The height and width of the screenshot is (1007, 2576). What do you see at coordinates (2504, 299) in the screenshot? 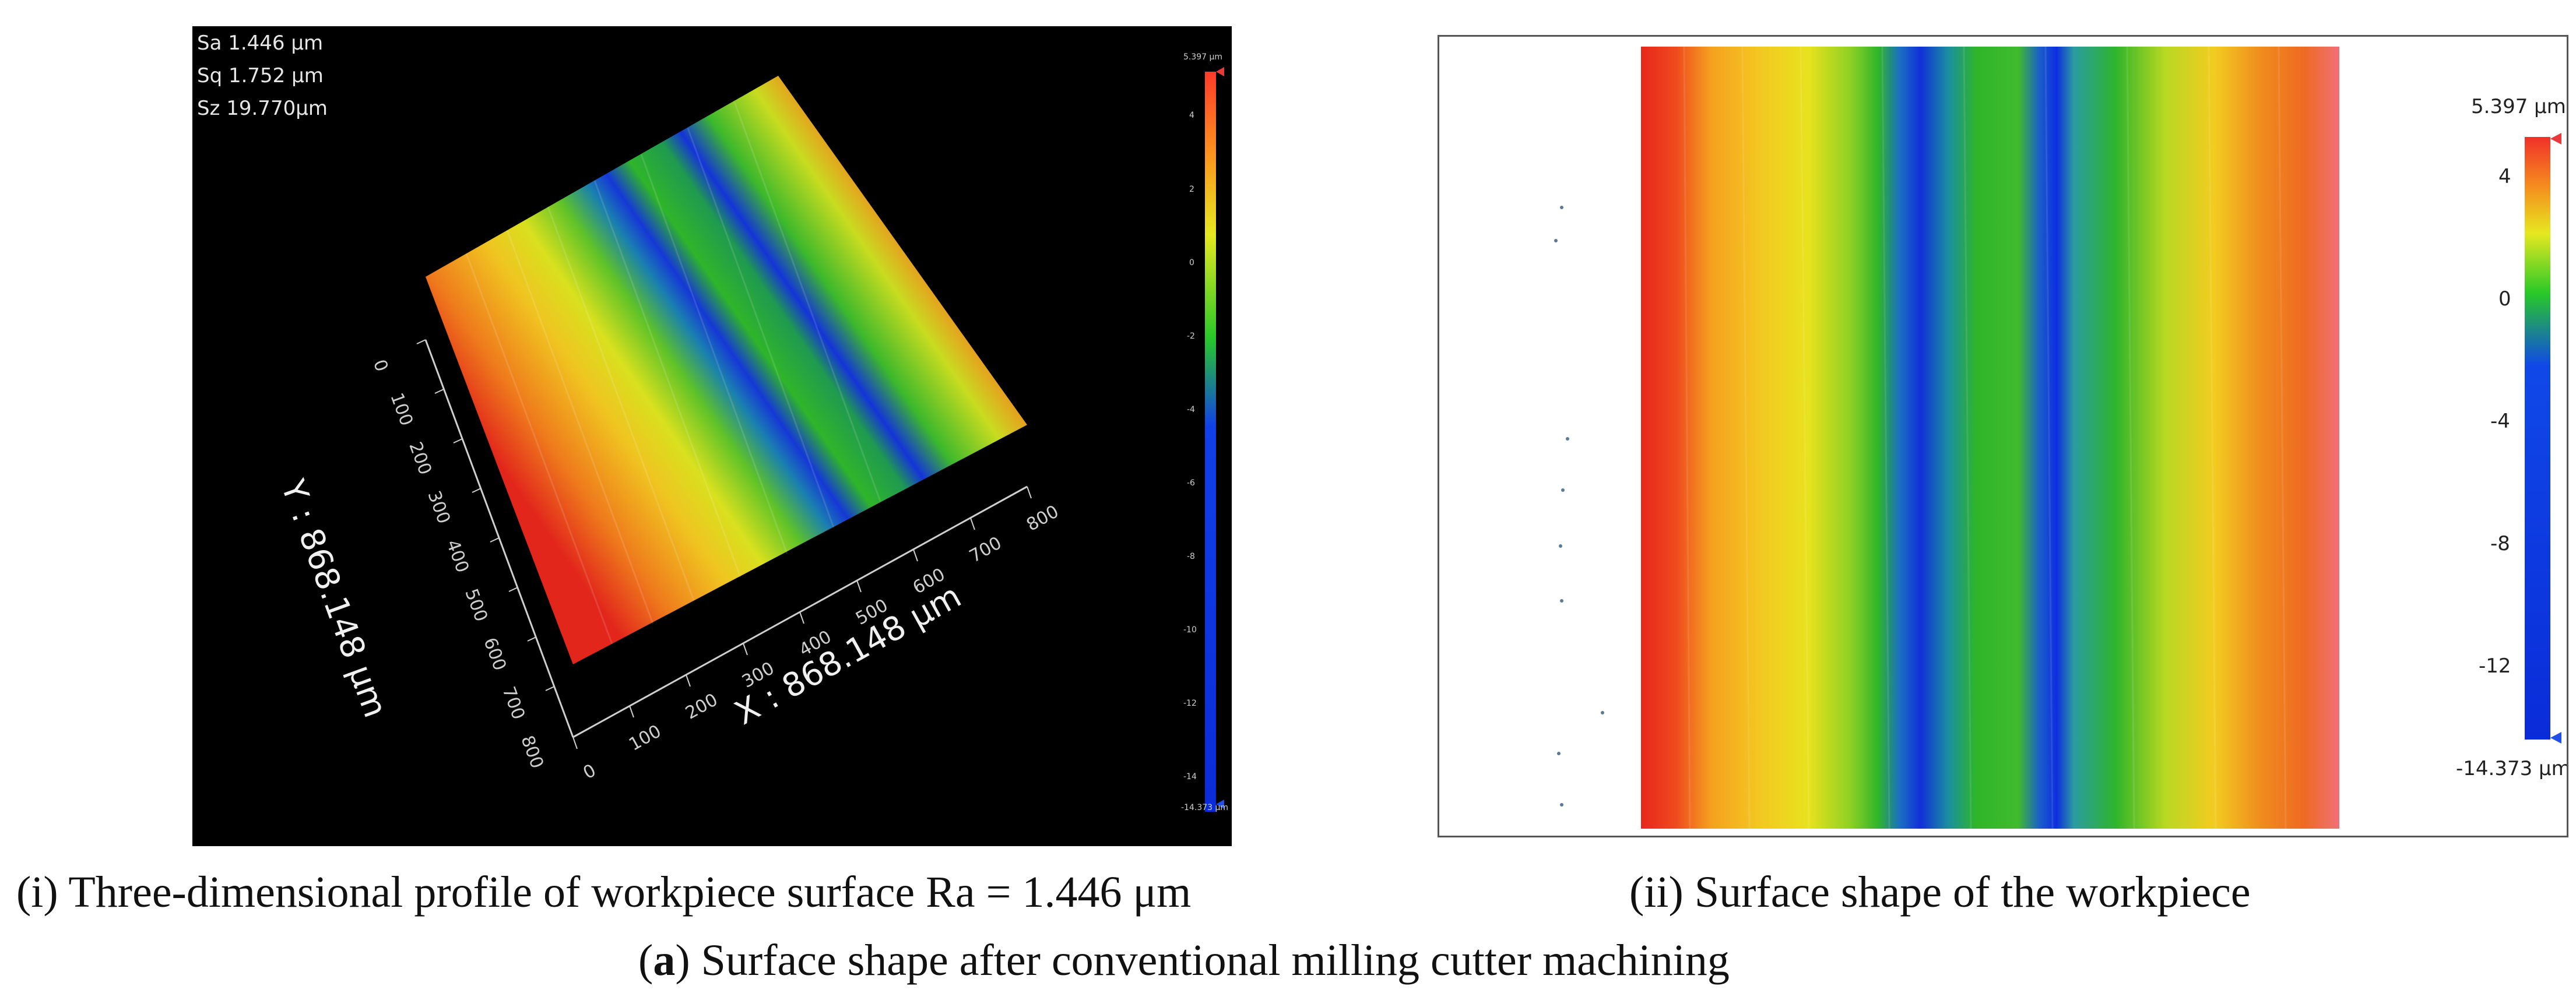
I see `map-scale-tick: 0` at bounding box center [2504, 299].